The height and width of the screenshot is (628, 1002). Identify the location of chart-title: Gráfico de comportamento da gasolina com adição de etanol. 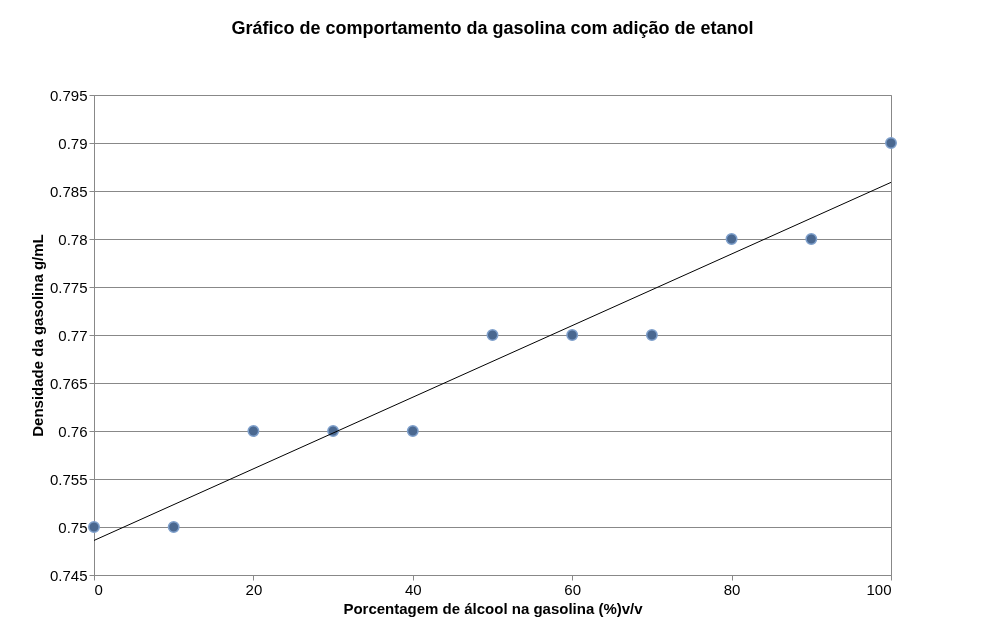
(492, 28).